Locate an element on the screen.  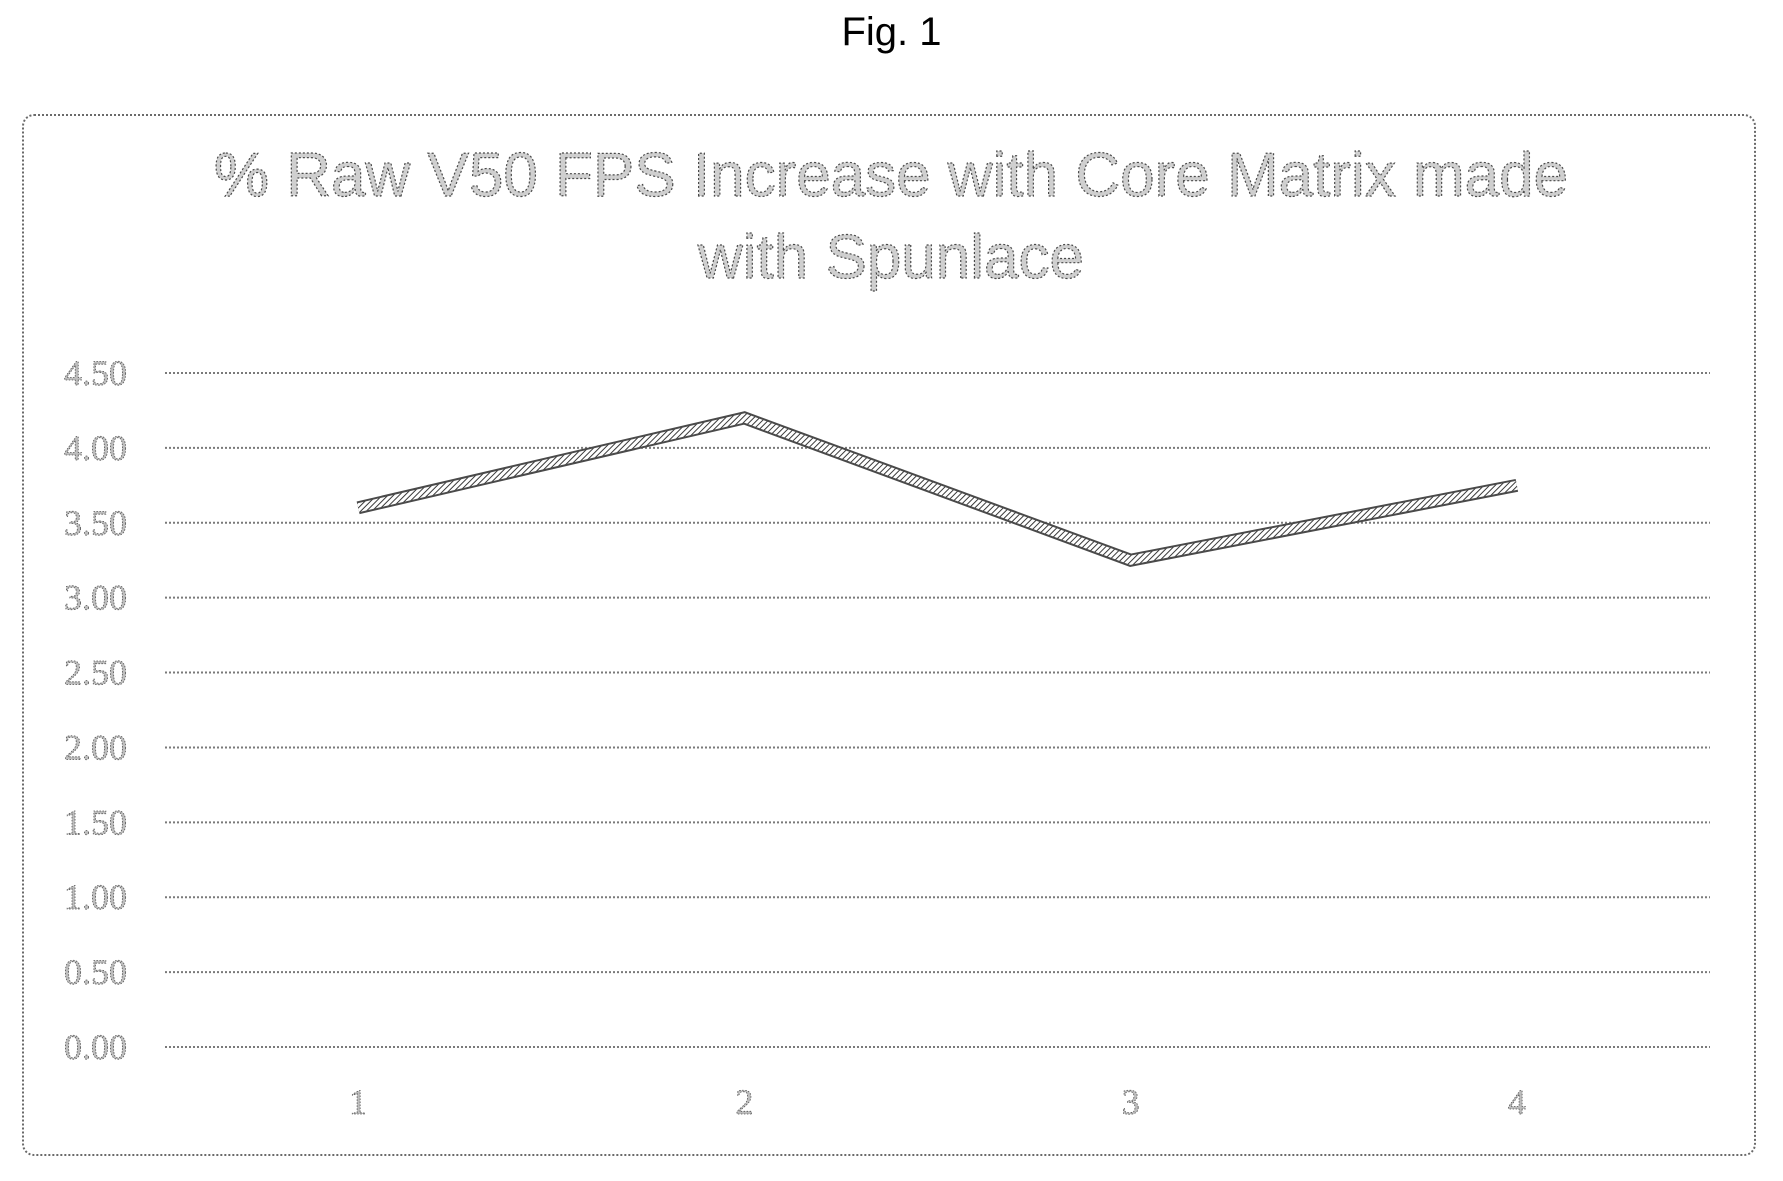
y-tick-label: 1.50 is located at coordinates (95, 822).